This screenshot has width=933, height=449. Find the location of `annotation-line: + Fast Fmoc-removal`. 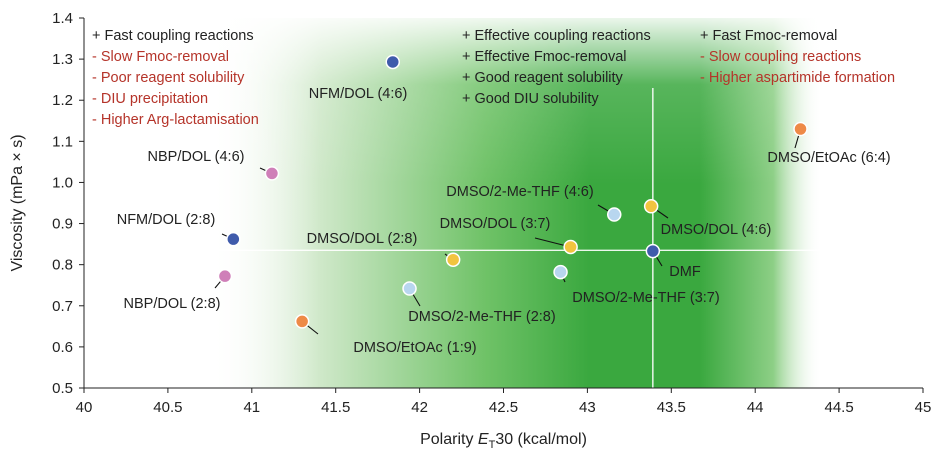

annotation-line: + Fast Fmoc-removal is located at coordinates (768, 36).